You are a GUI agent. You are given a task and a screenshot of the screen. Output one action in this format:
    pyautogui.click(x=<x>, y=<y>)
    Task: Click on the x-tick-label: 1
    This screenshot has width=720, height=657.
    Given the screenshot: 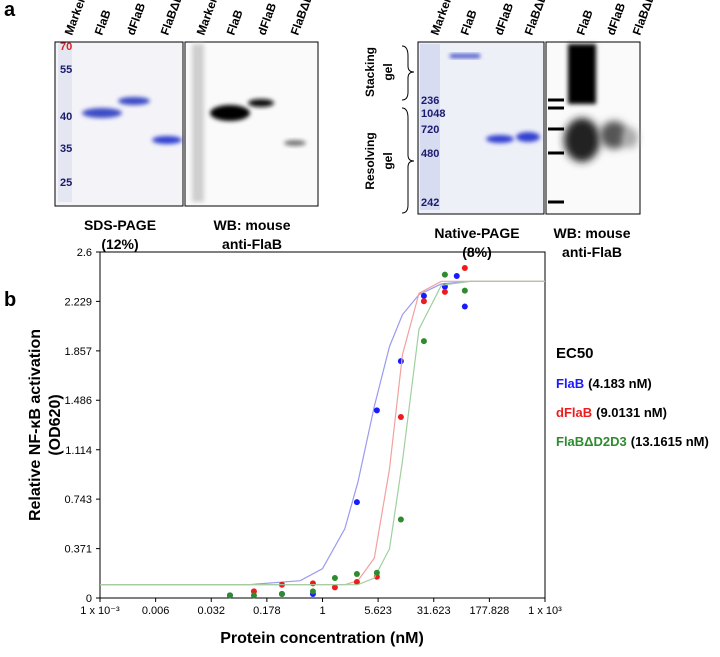 What is the action you would take?
    pyautogui.click(x=322, y=611)
    